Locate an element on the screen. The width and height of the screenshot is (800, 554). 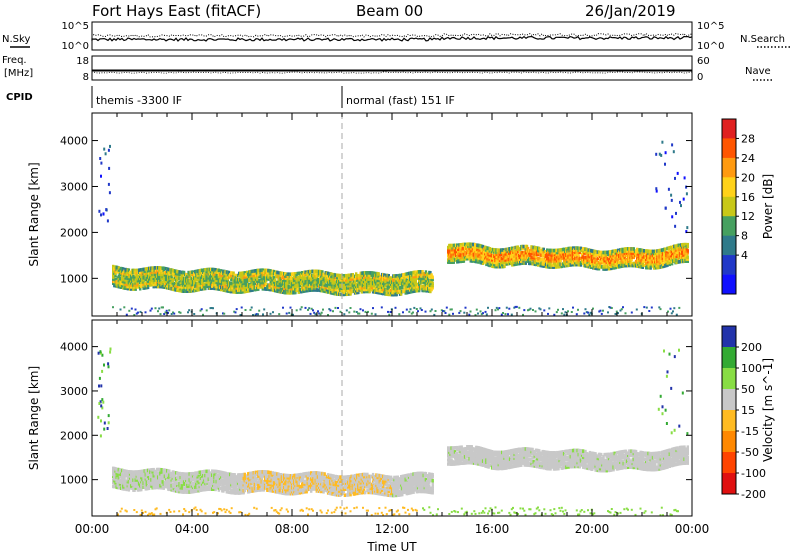
search-label: N.Search is located at coordinates (762, 39).